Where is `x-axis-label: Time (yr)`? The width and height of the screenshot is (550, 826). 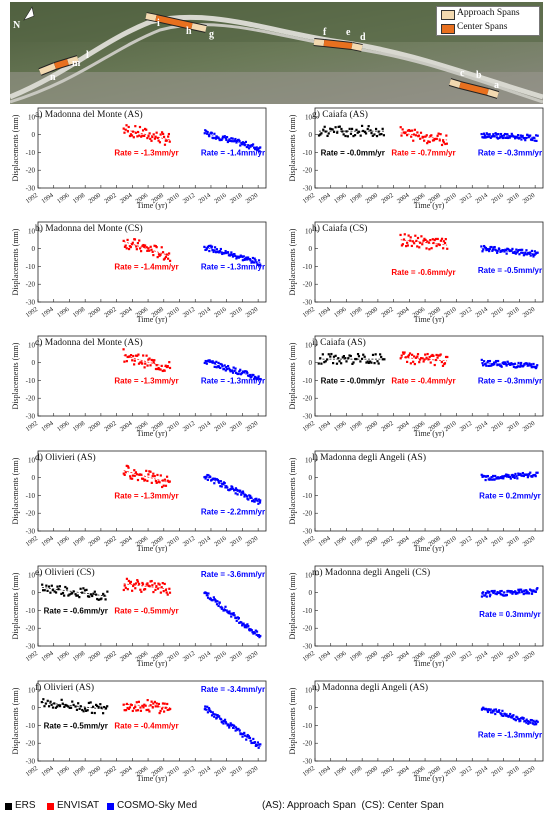 x-axis-label: Time (yr) is located at coordinates (429, 548).